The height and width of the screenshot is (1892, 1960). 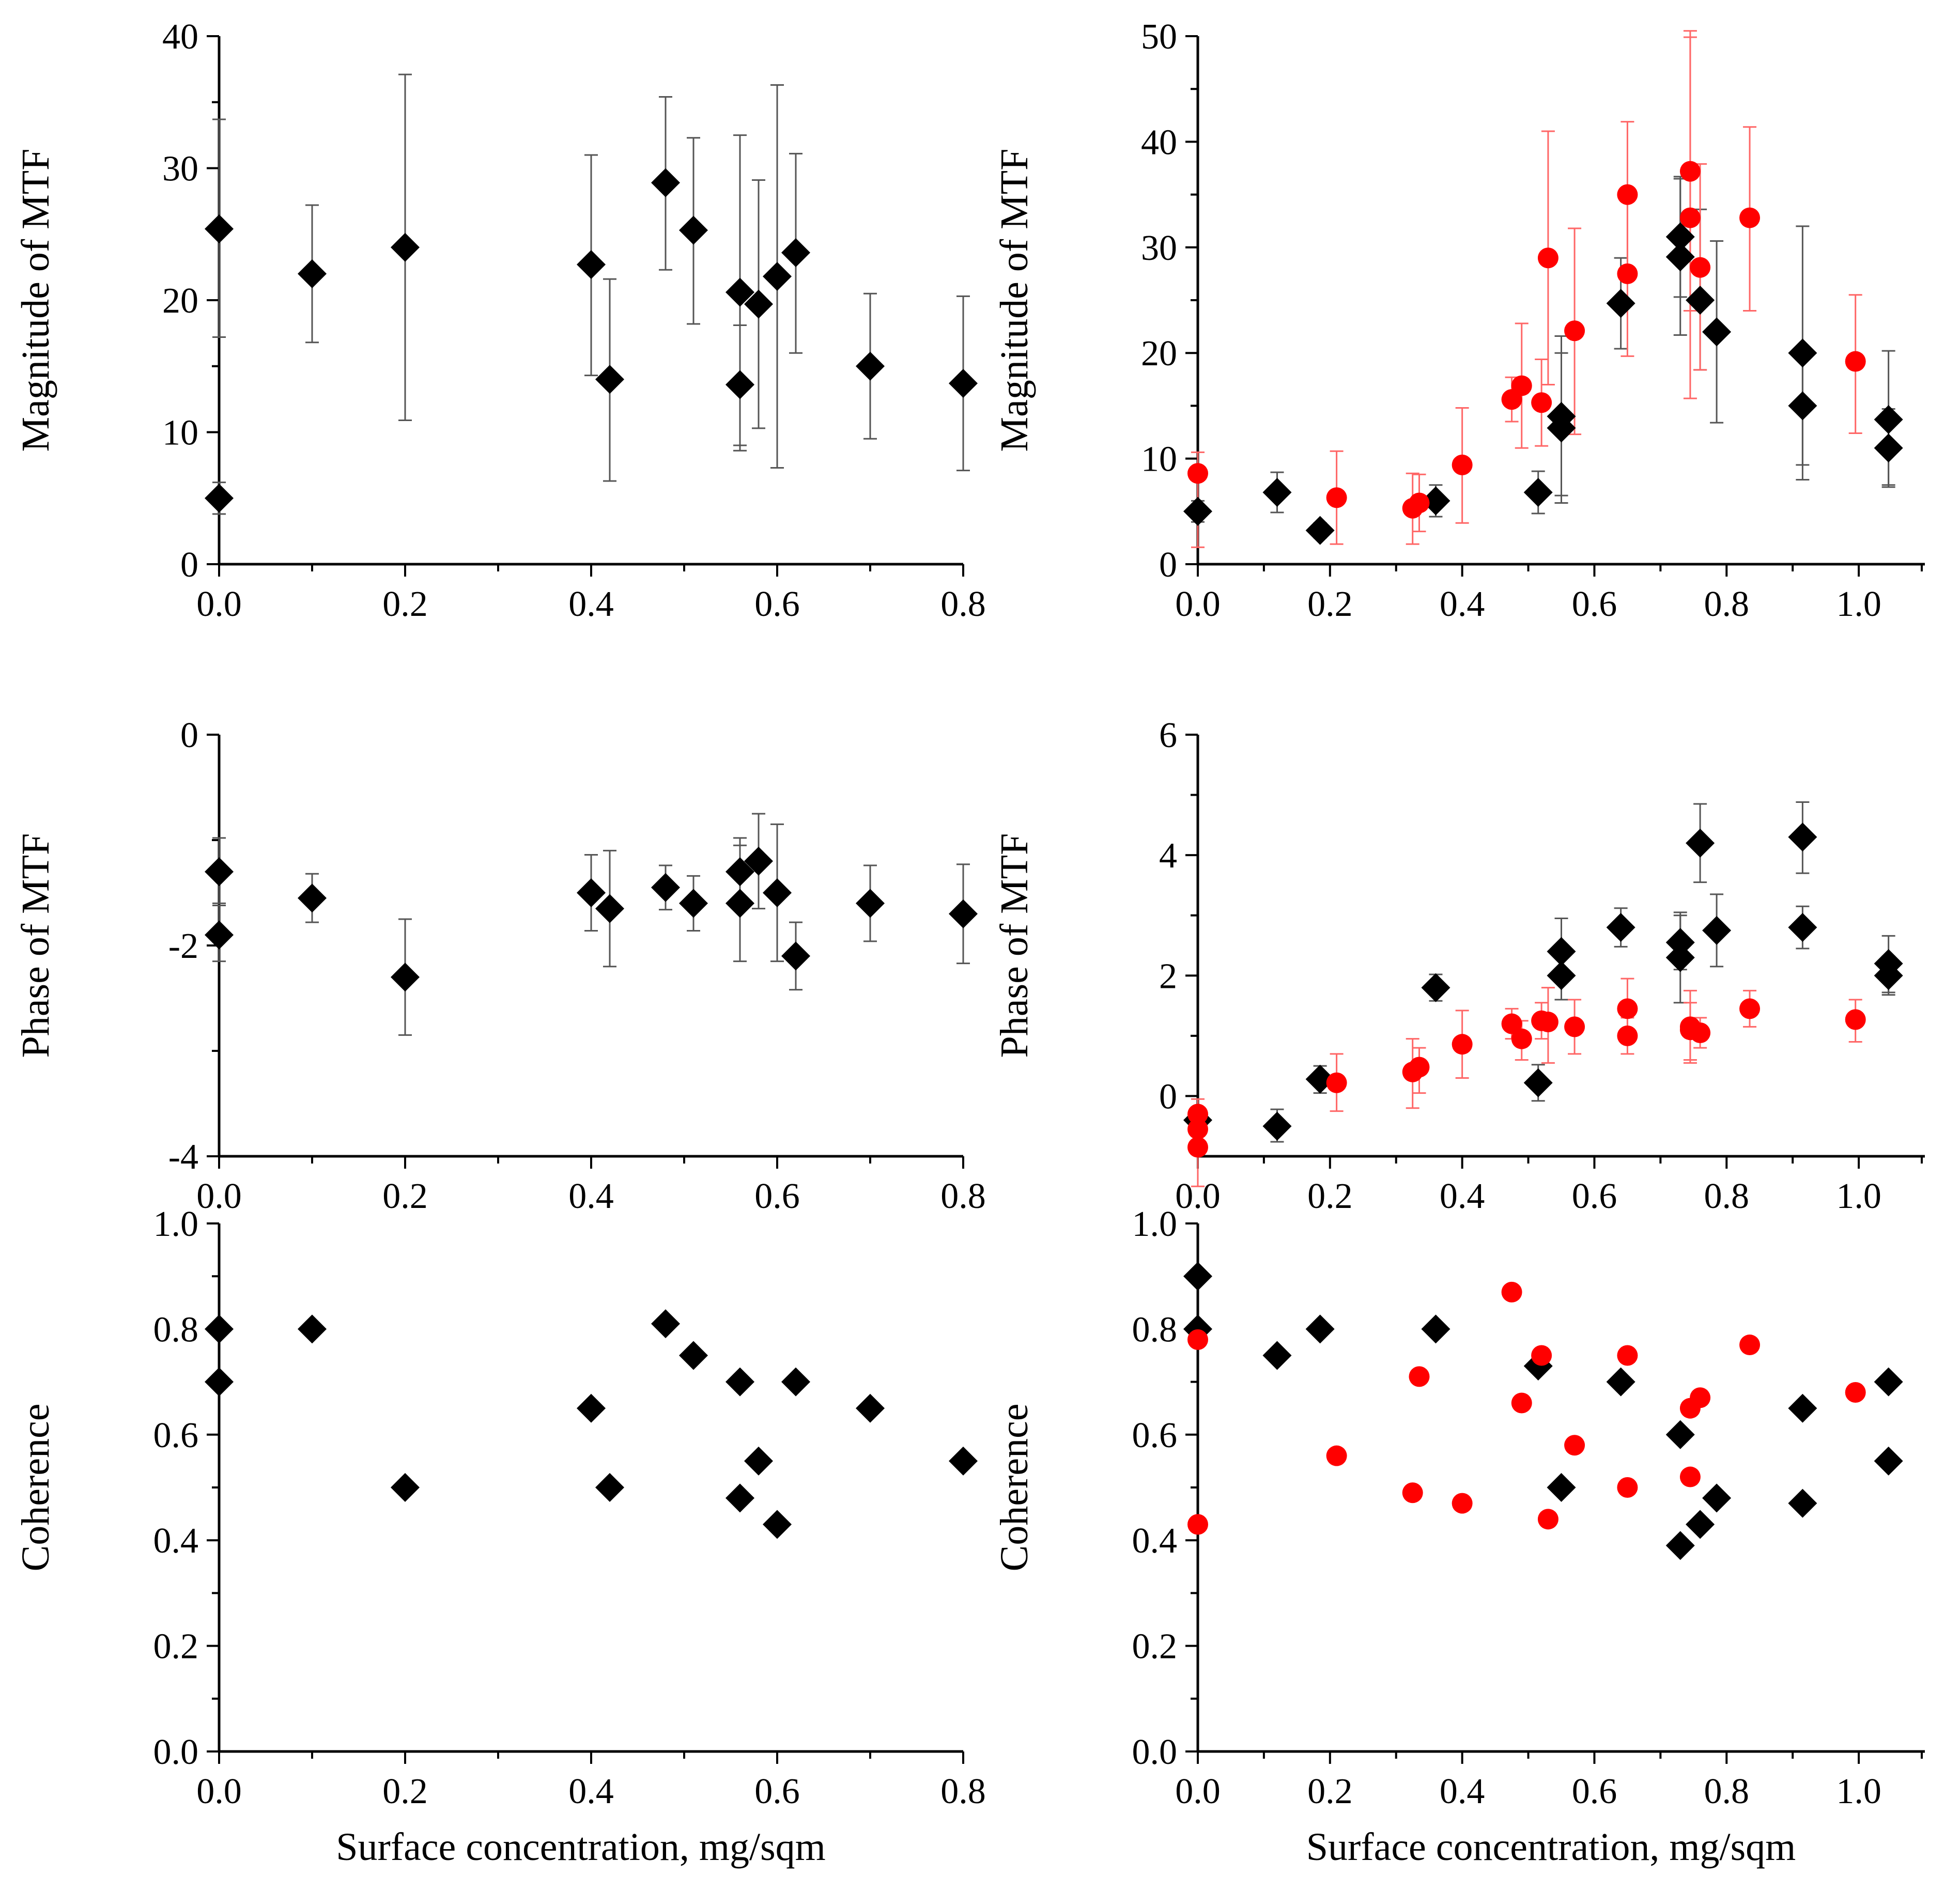 What do you see at coordinates (1159, 37) in the screenshot?
I see `y-tick-label: 50` at bounding box center [1159, 37].